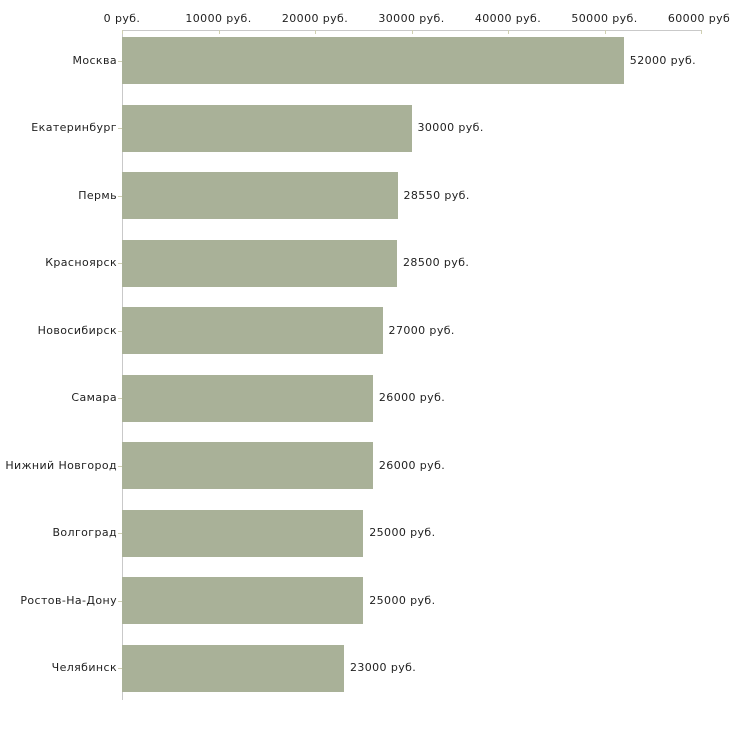 The height and width of the screenshot is (730, 730). I want to click on value-label: 23000 руб., so click(383, 667).